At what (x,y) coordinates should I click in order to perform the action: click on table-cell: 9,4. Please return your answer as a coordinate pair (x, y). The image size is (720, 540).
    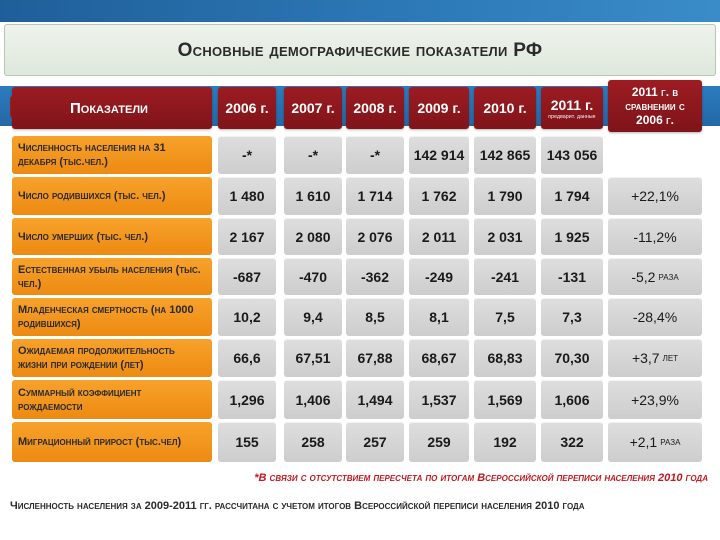
    Looking at the image, I should click on (313, 317).